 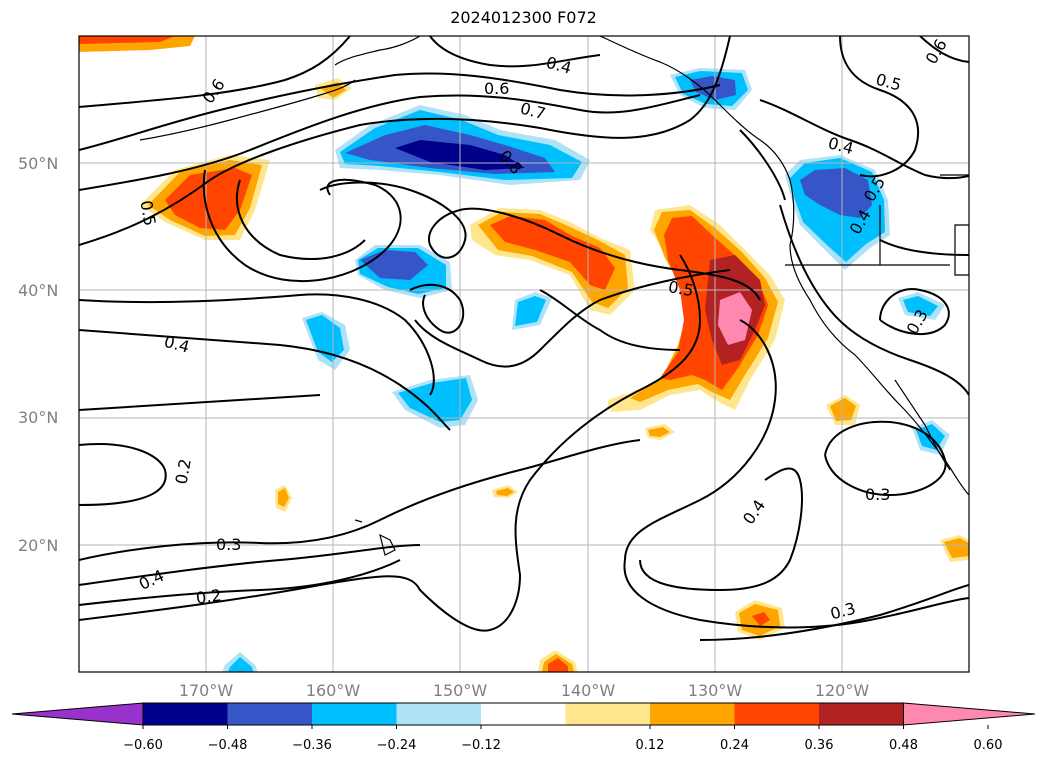 I want to click on lat-label-30: 30°N, so click(x=38, y=417).